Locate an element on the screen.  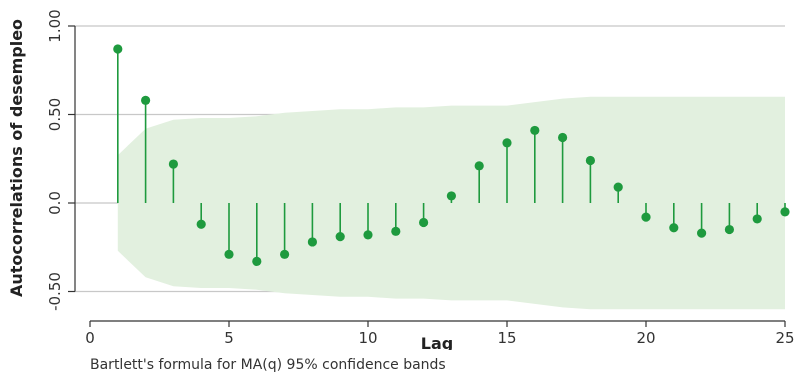
y-tick-label-2: 0.50 is located at coordinates (55, 114).